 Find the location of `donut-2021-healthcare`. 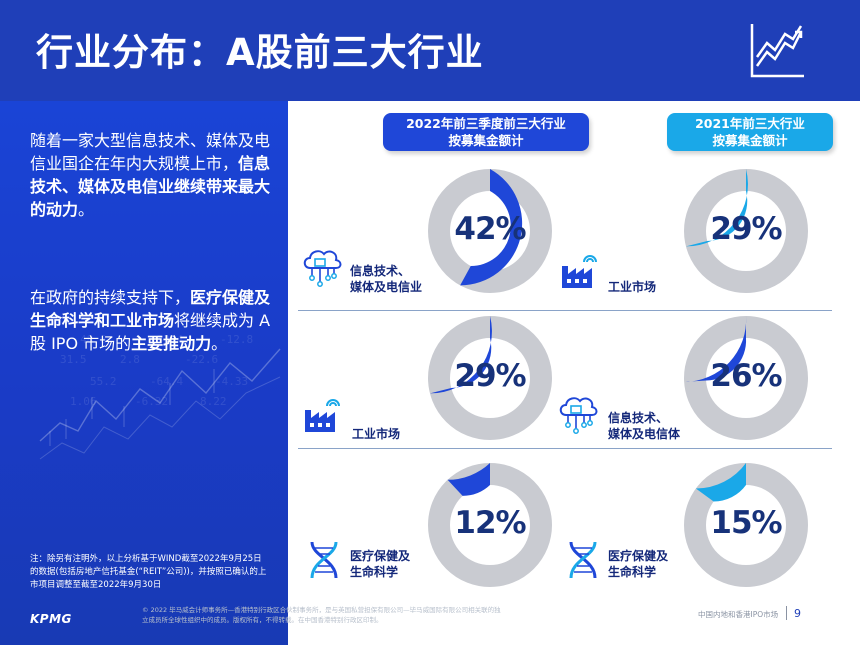

donut-2021-healthcare is located at coordinates (746, 525).